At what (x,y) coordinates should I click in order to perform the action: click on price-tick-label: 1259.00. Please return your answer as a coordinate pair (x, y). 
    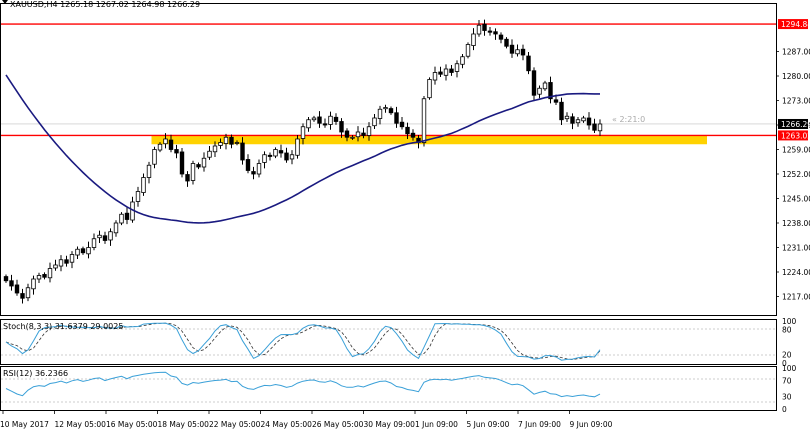
    Looking at the image, I should click on (796, 150).